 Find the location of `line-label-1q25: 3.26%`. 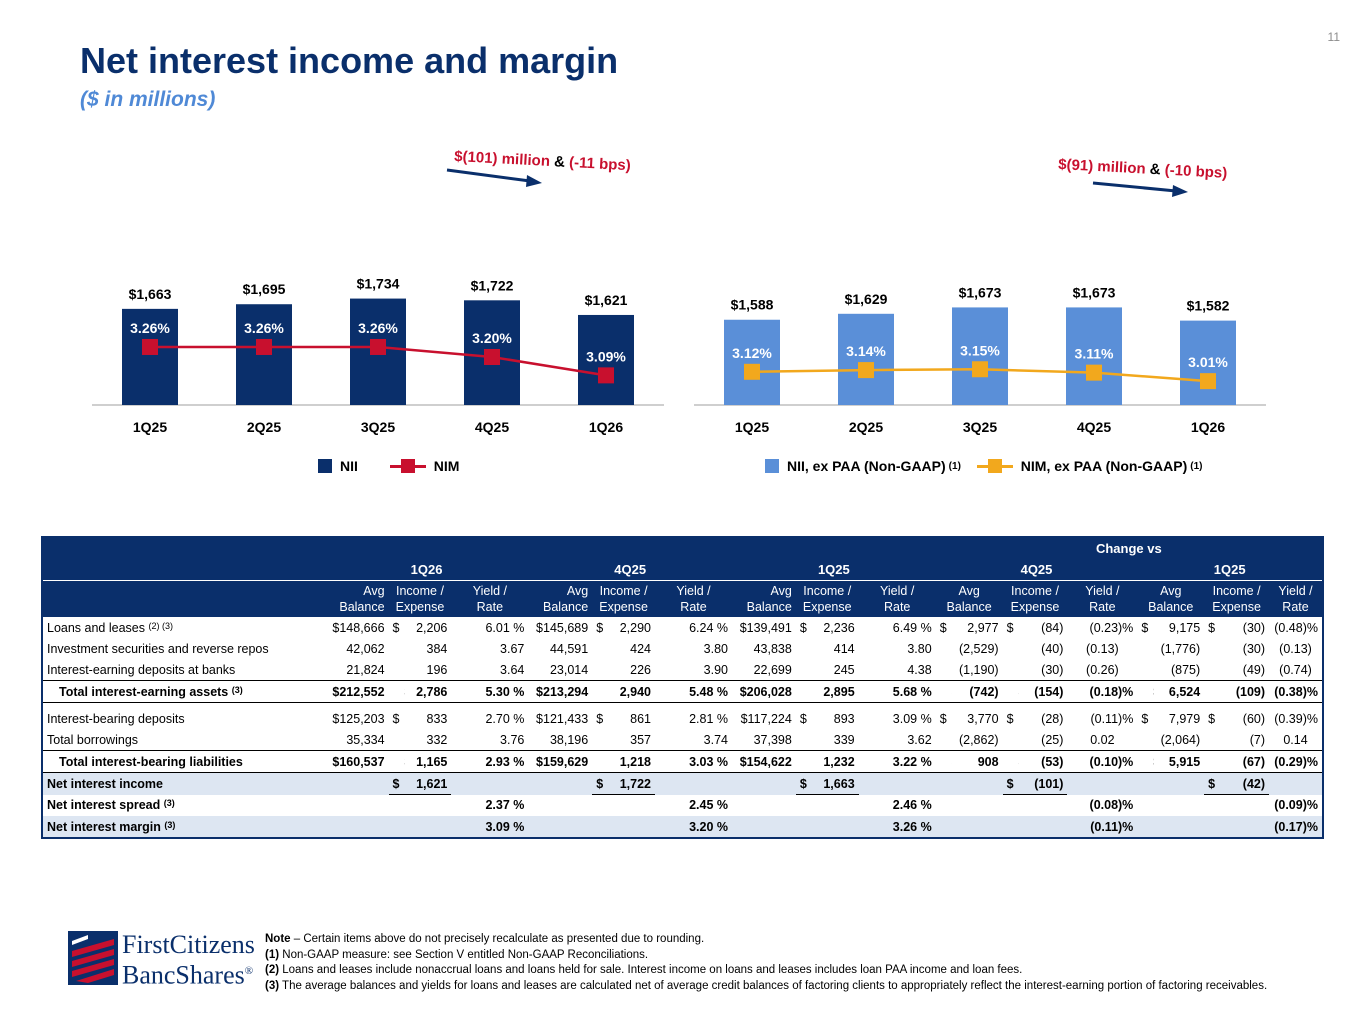

line-label-1q25: 3.26% is located at coordinates (150, 328).